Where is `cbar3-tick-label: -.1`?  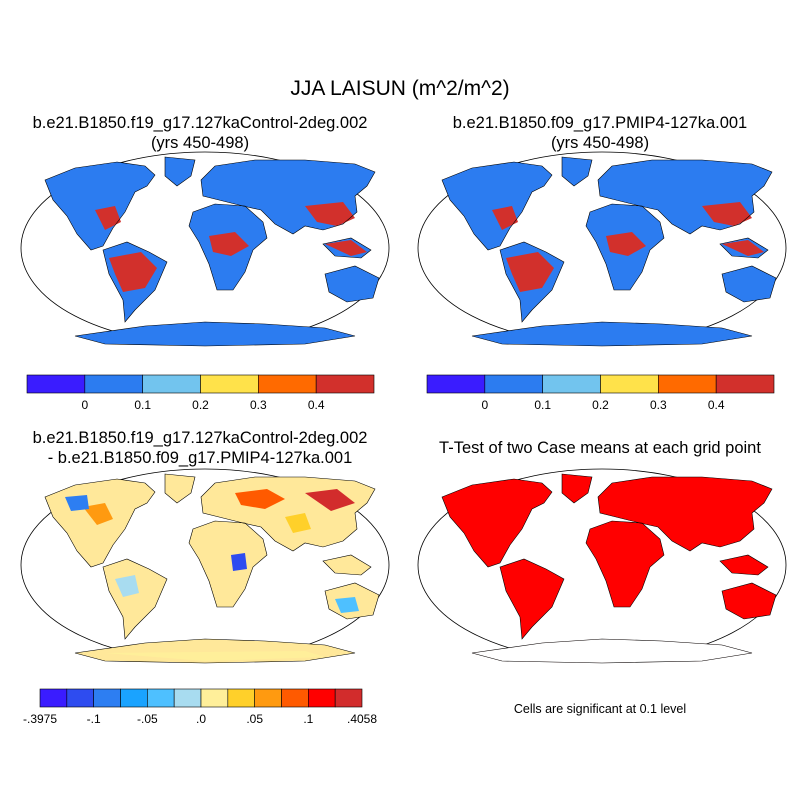
cbar3-tick-label: -.1 is located at coordinates (94, 719).